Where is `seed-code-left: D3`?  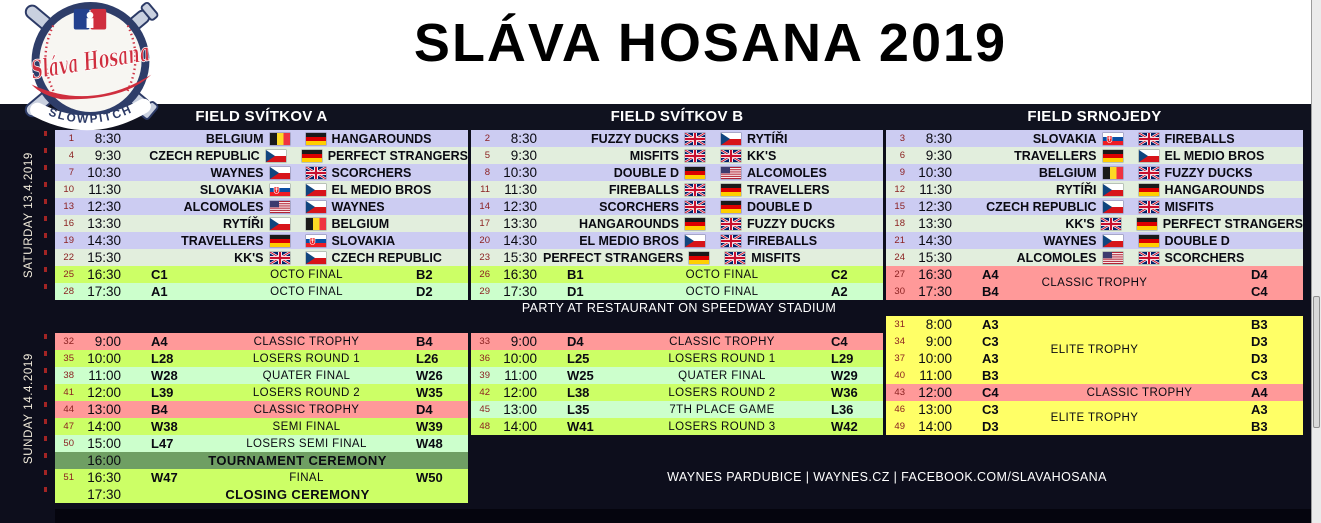 seed-code-left: D3 is located at coordinates (990, 426).